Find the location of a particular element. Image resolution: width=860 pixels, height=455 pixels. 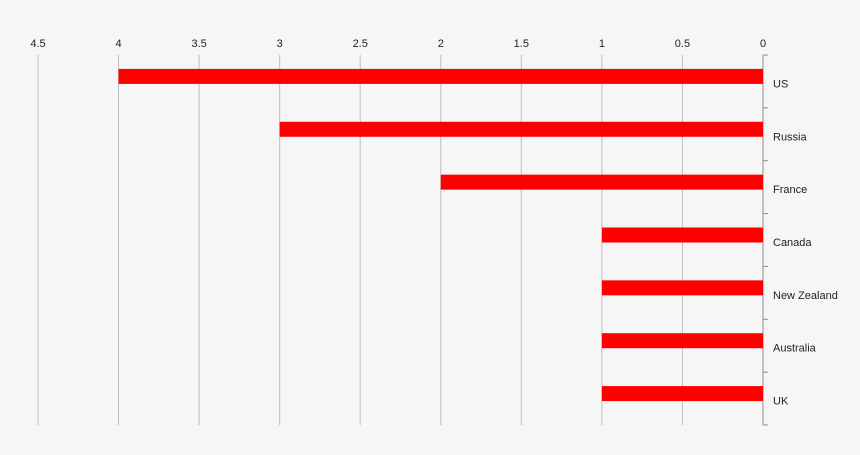

x-tick-label: 0.5 is located at coordinates (682, 44).